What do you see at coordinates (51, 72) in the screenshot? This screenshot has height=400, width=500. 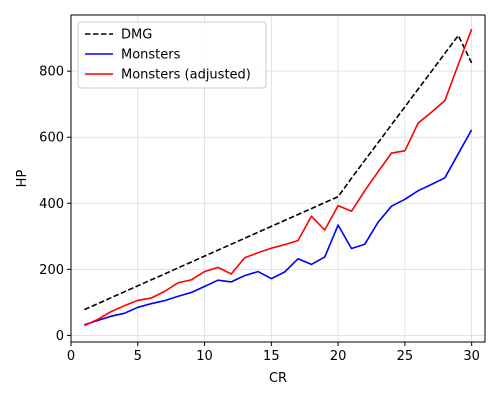 I see `y-tick-label: 800` at bounding box center [51, 72].